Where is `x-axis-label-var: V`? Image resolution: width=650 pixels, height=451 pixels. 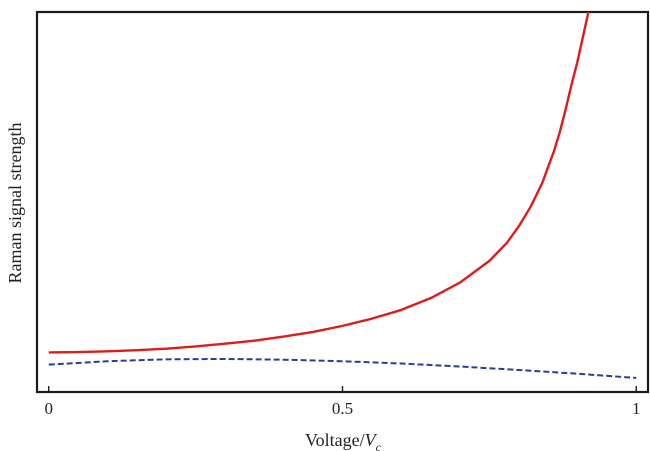 x-axis-label-var: V is located at coordinates (371, 440).